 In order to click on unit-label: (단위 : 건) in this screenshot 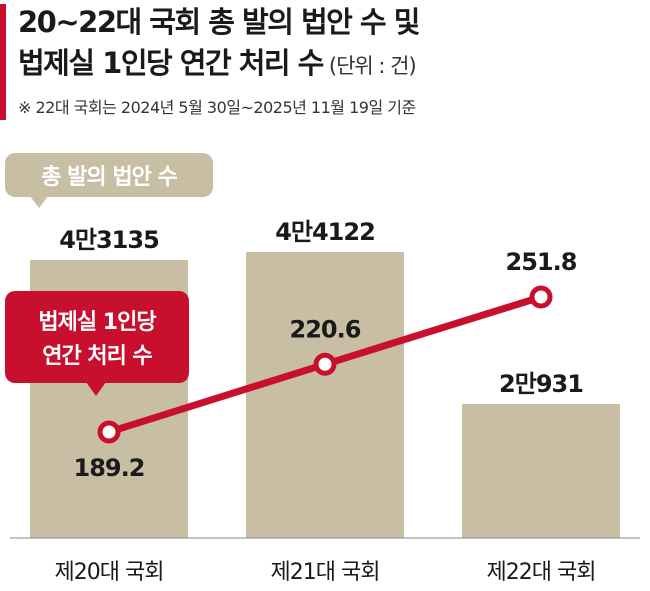, I will do `click(372, 66)`.